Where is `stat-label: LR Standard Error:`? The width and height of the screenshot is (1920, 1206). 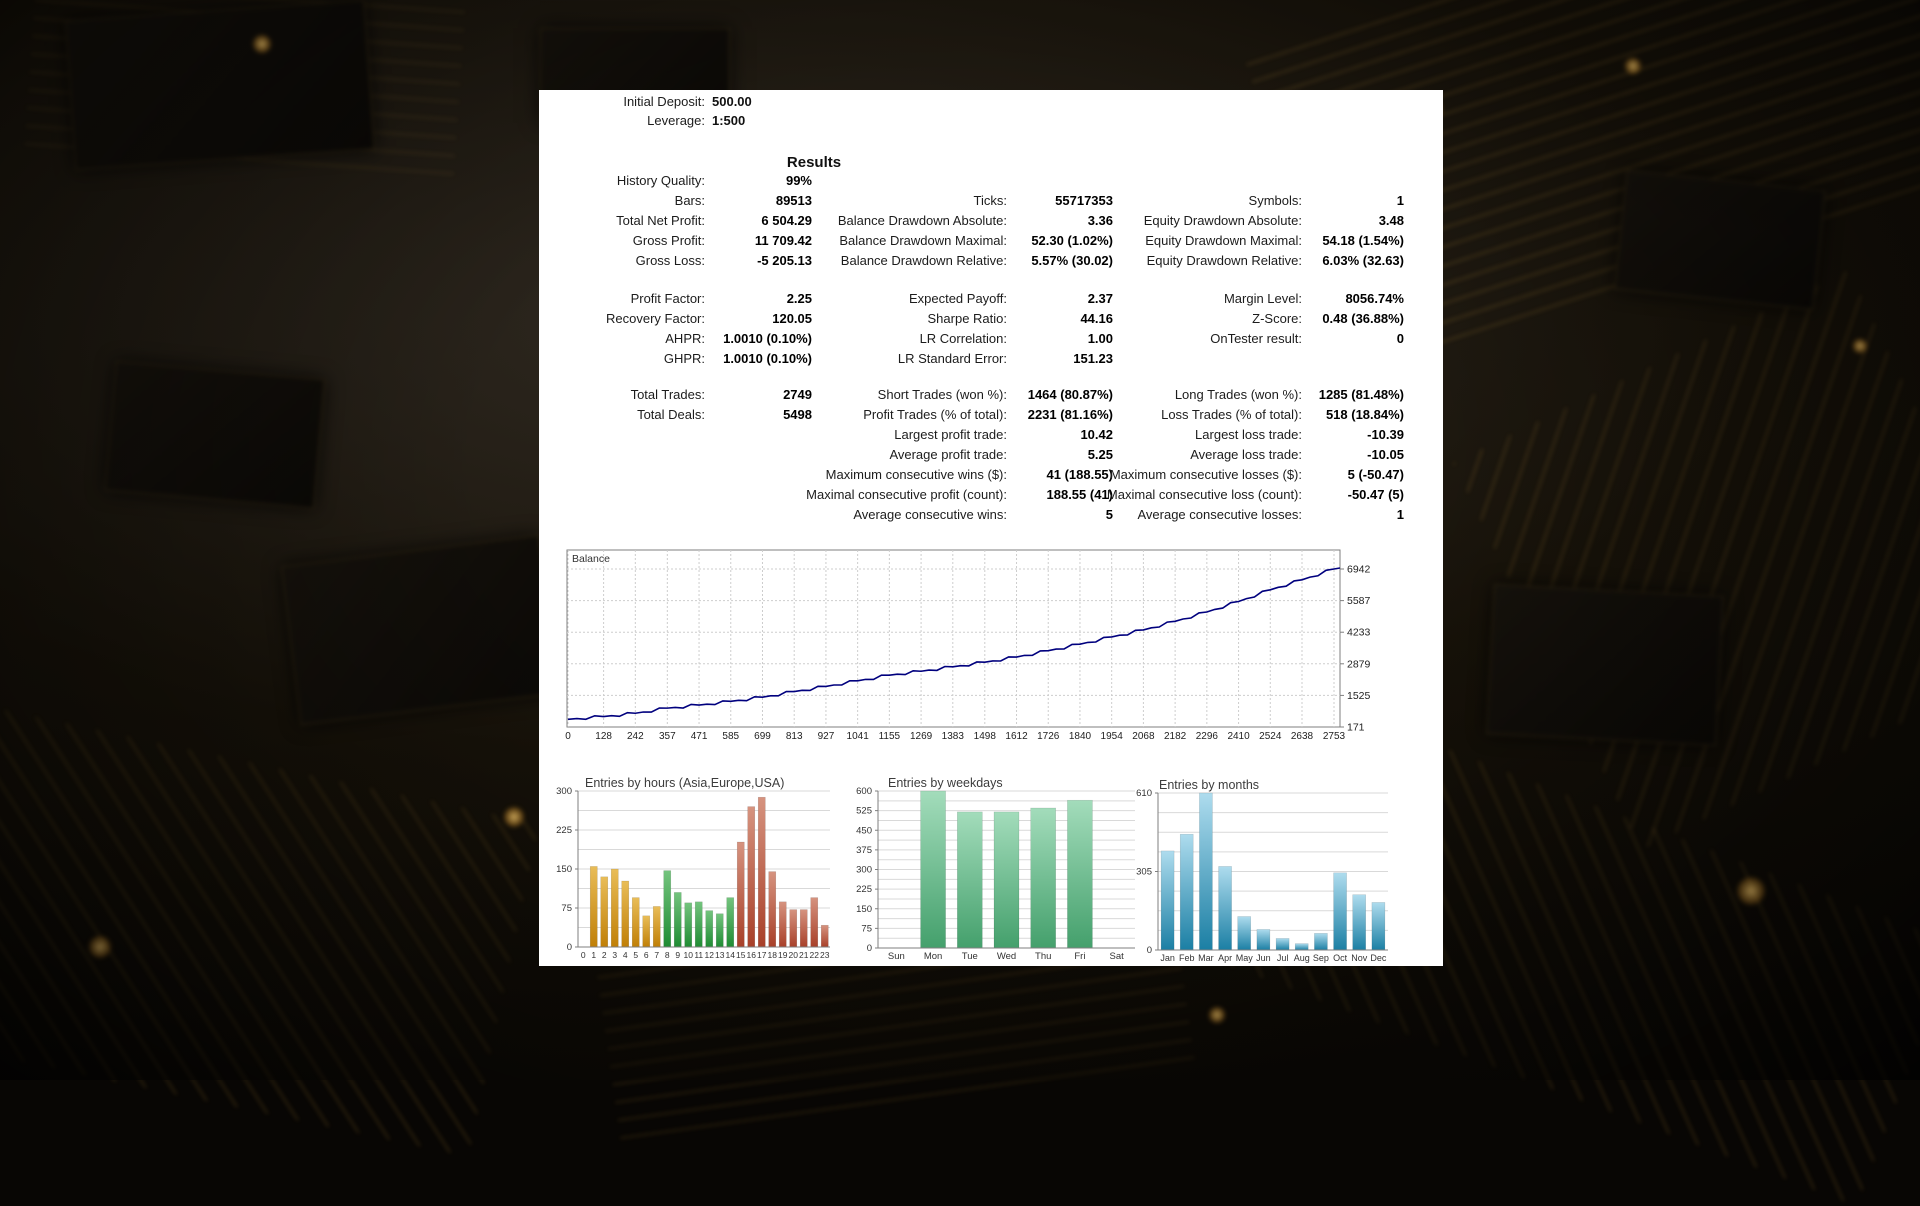
stat-label: LR Standard Error: is located at coordinates (893, 359).